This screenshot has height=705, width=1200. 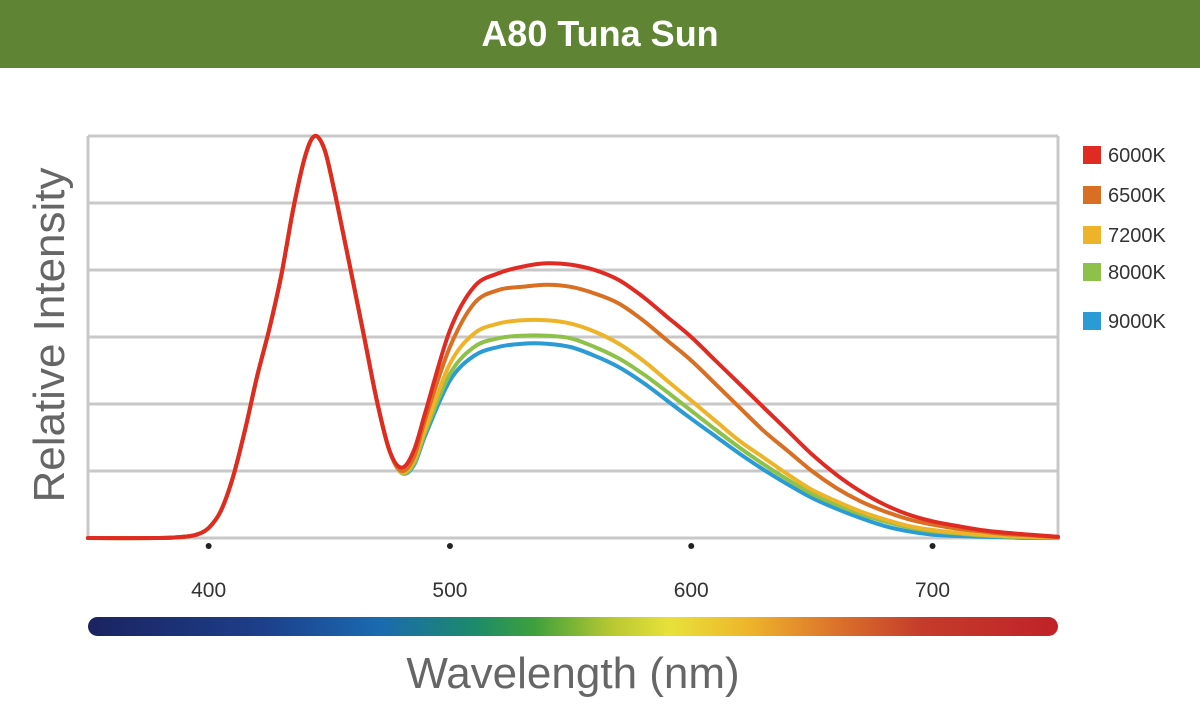 What do you see at coordinates (932, 590) in the screenshot?
I see `x-tick-label: 700` at bounding box center [932, 590].